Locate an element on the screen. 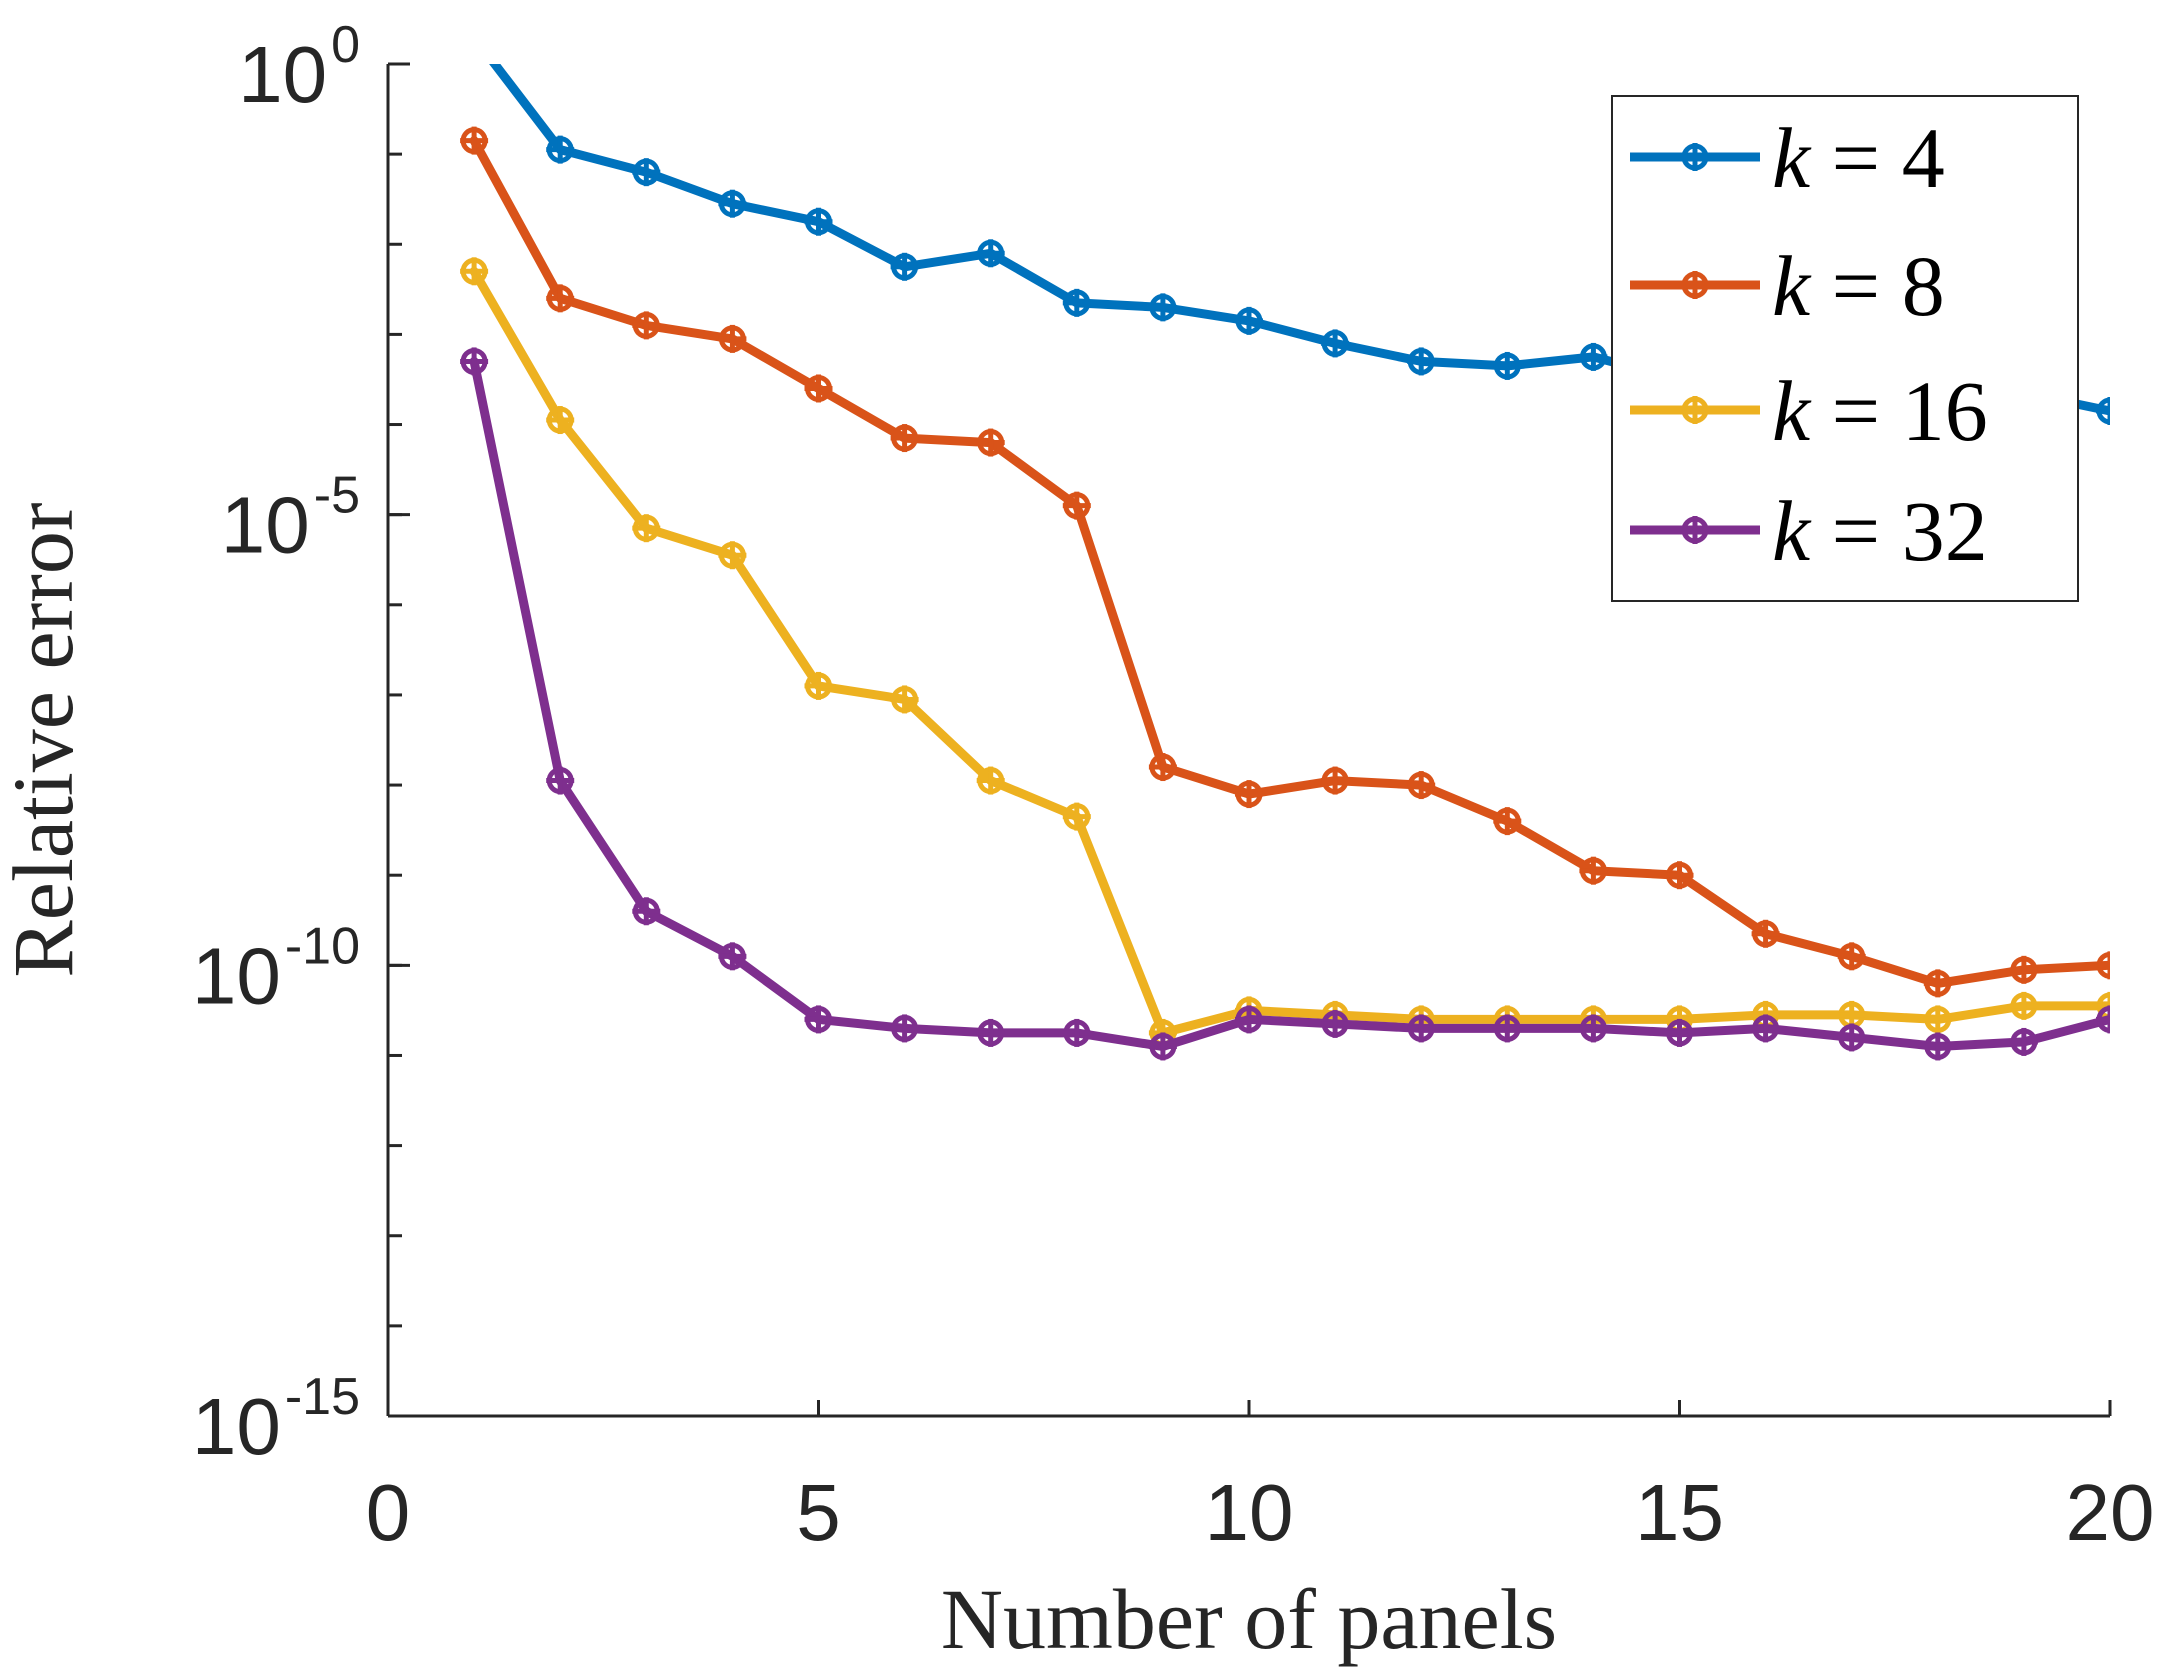 The width and height of the screenshot is (2165, 1674). y-tick-exponent: 0 is located at coordinates (345, 45).